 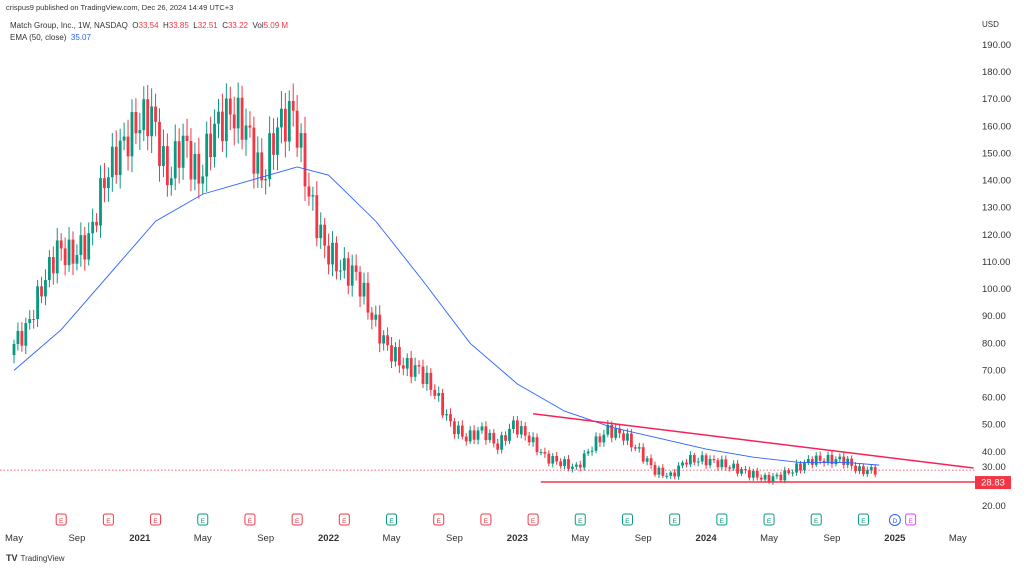 I want to click on x-tick-label: 2023, so click(x=517, y=538).